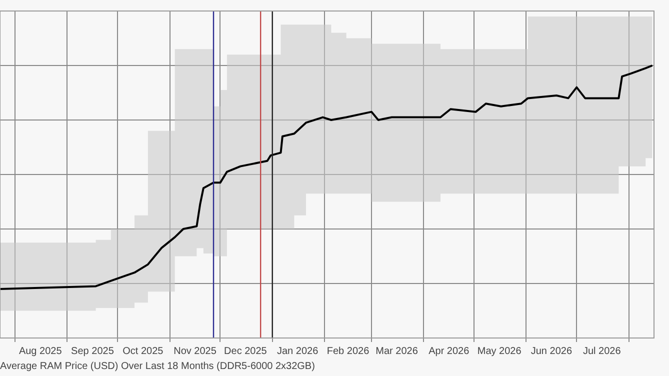  I want to click on x-tick-label: Mar 2026, so click(397, 351).